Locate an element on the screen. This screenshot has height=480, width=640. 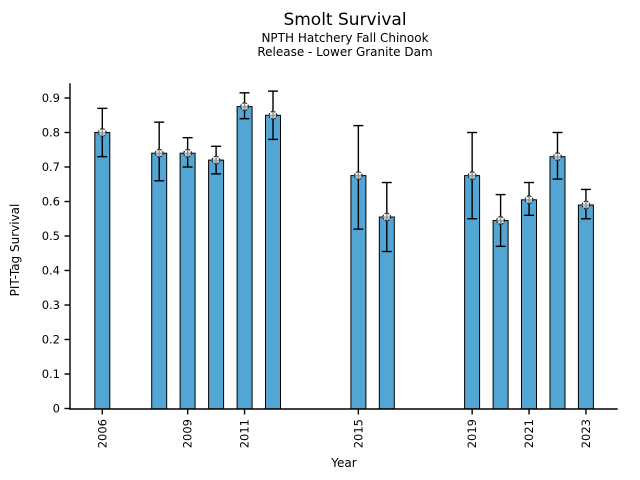
bar-2021 is located at coordinates (529, 304).